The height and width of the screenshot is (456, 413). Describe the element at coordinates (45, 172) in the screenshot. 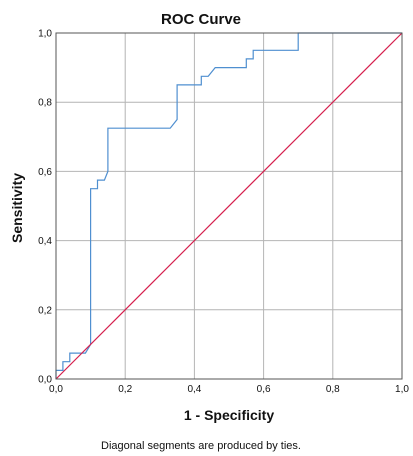

I see `y-tick-label: 0,6` at that location.